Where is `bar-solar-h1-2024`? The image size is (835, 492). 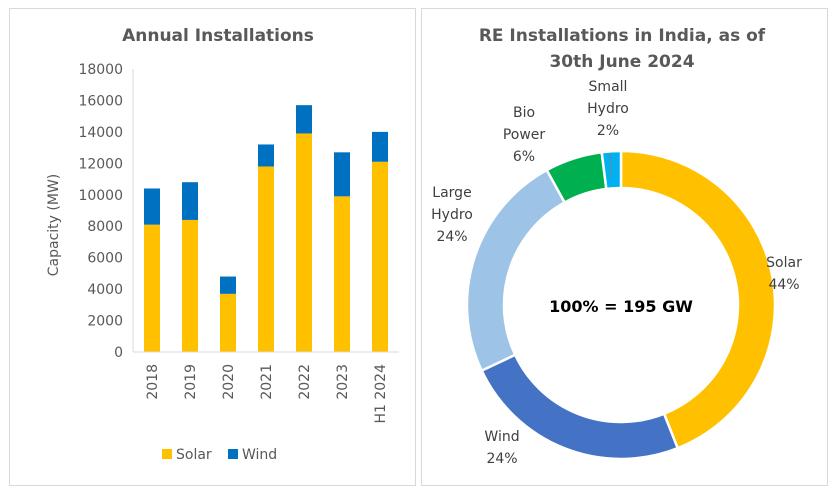 bar-solar-h1-2024 is located at coordinates (380, 256).